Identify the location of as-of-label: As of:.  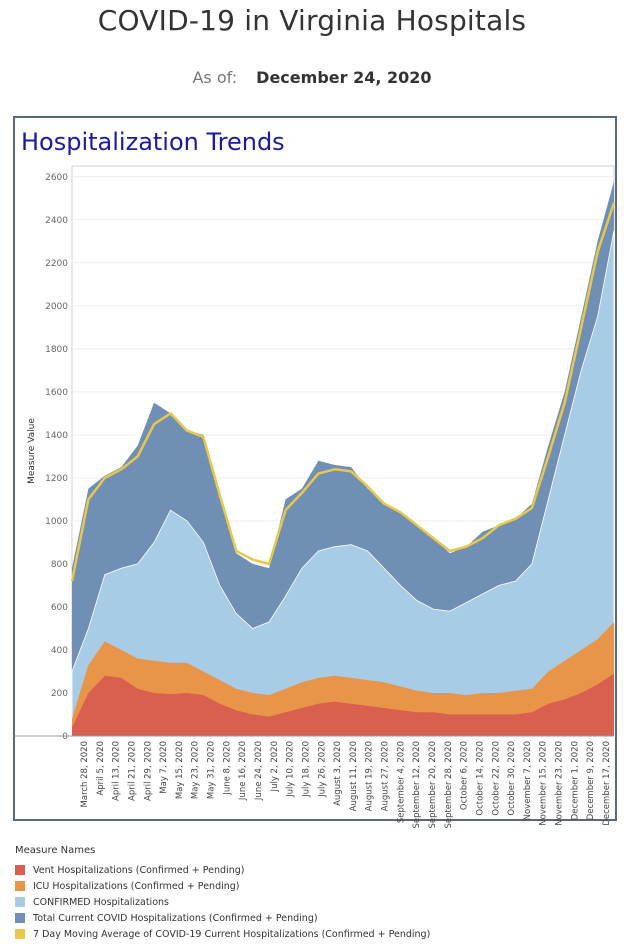
(215, 77).